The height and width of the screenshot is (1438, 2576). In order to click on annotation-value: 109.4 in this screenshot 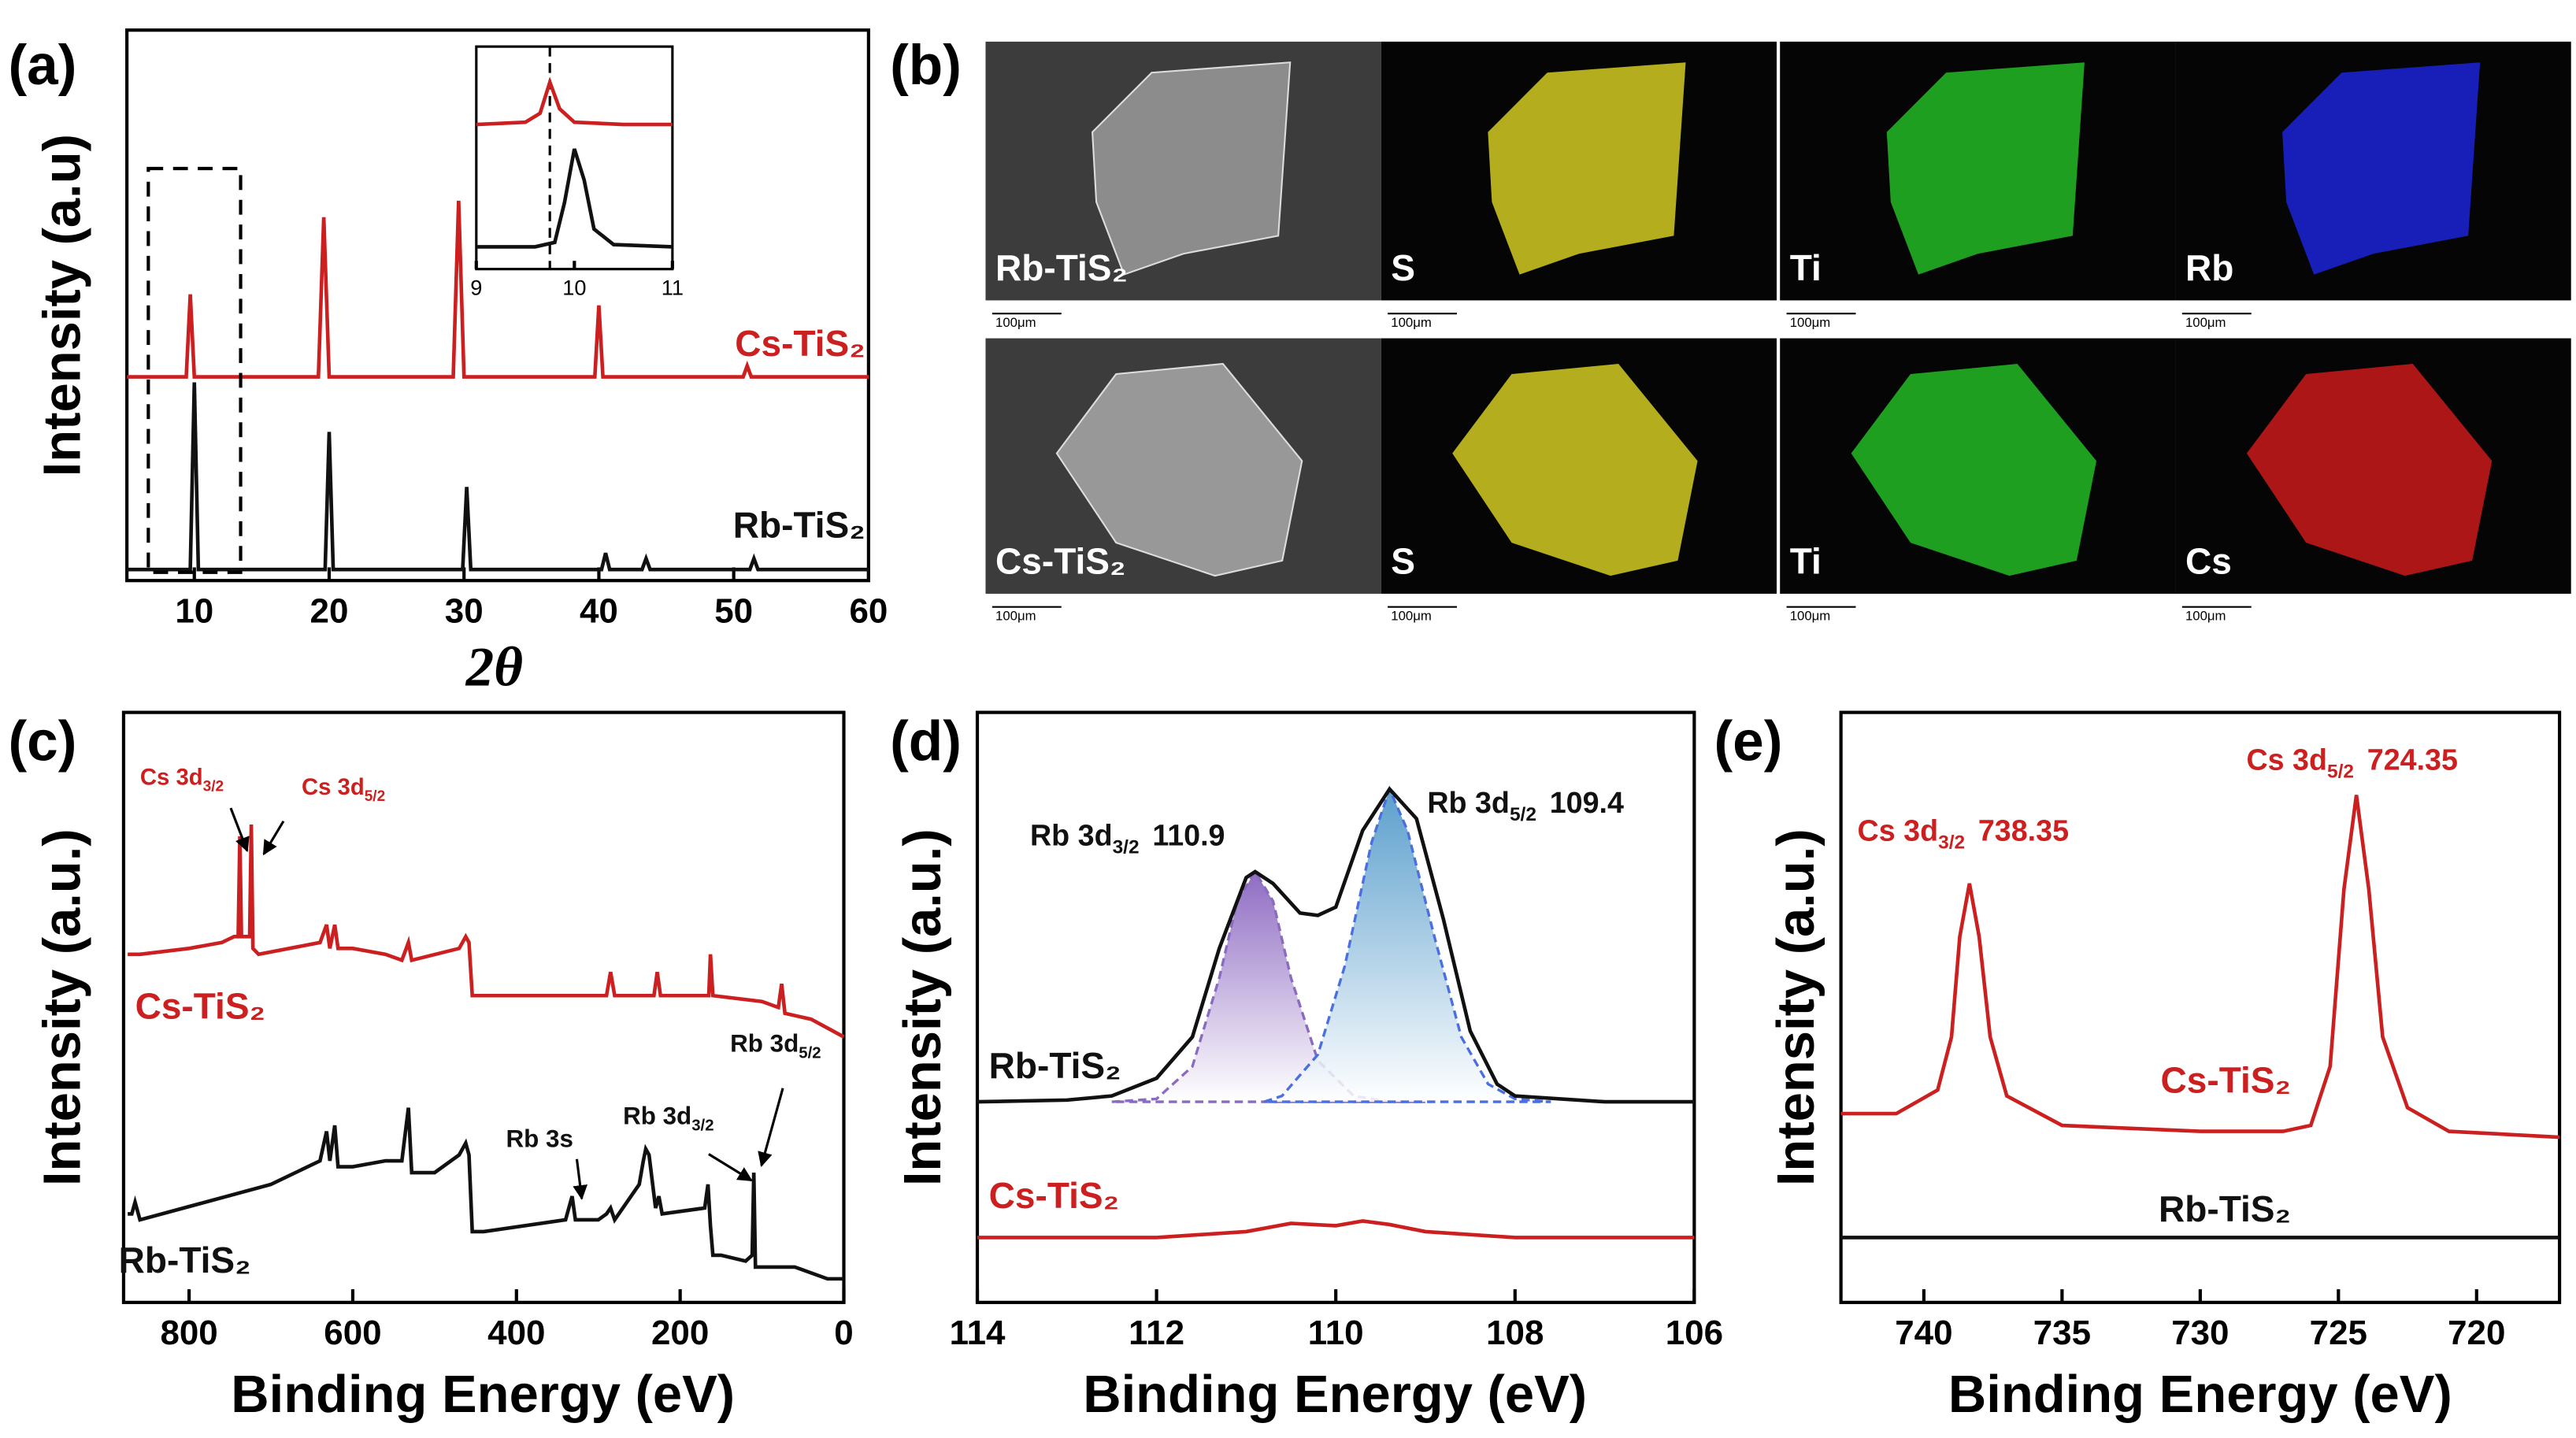, I will do `click(1587, 802)`.